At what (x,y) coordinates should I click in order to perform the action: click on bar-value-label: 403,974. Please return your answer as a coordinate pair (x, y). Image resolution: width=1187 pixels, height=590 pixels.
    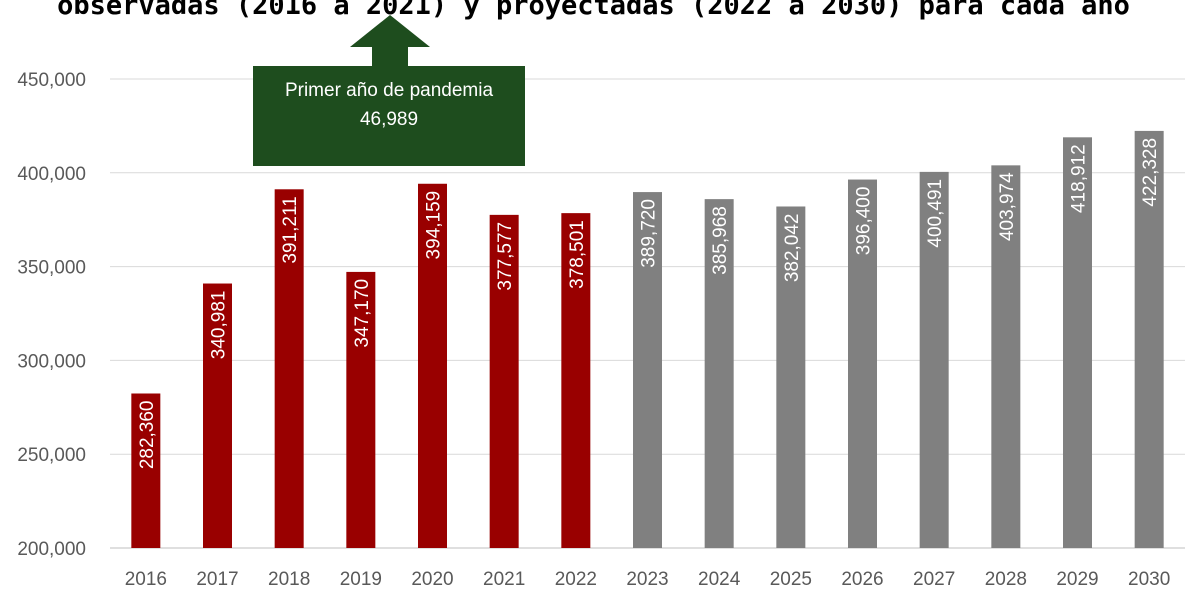
    Looking at the image, I should click on (1007, 206).